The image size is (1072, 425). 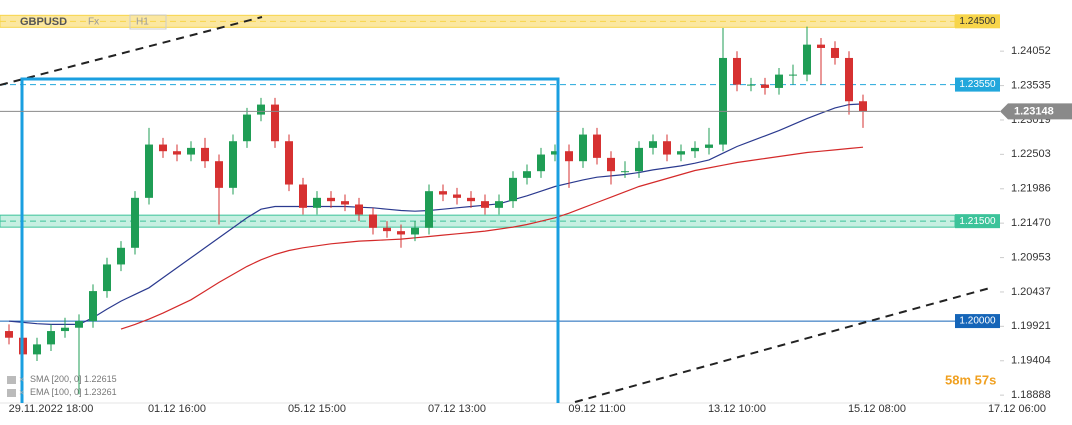 What do you see at coordinates (1031, 86) in the screenshot?
I see `y-tick-label: 1.23535` at bounding box center [1031, 86].